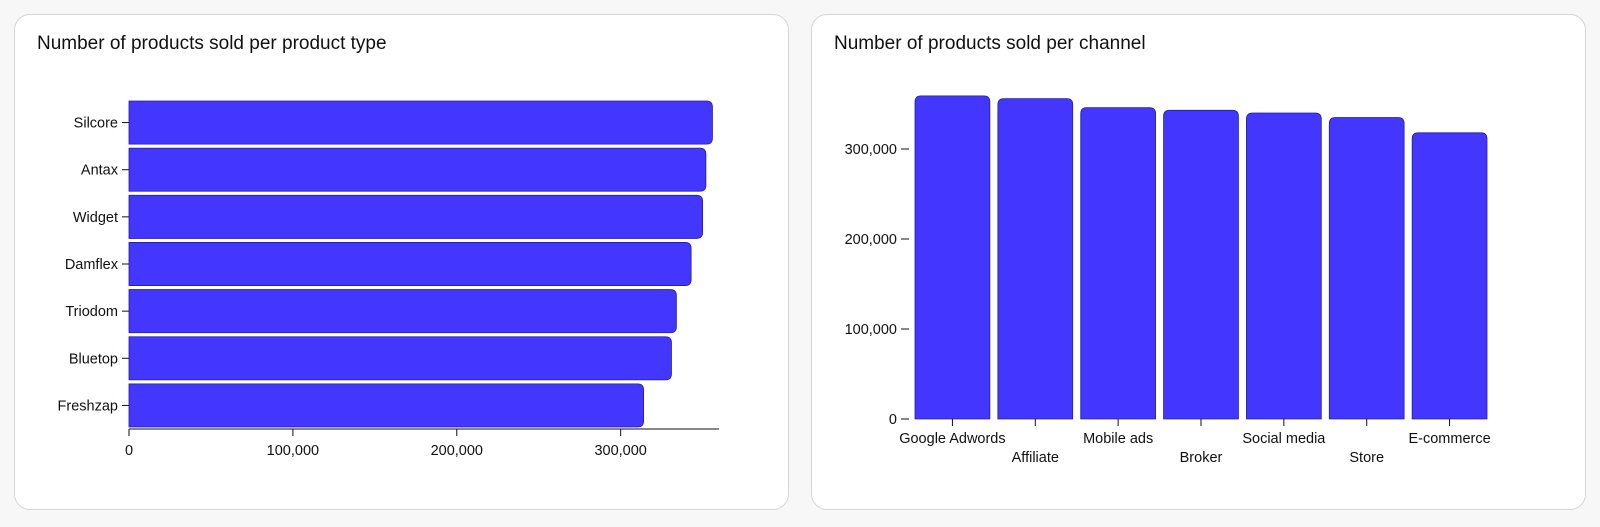 This screenshot has width=1600, height=527. Describe the element at coordinates (1449, 439) in the screenshot. I see `x-tick-label: E-commerce` at that location.